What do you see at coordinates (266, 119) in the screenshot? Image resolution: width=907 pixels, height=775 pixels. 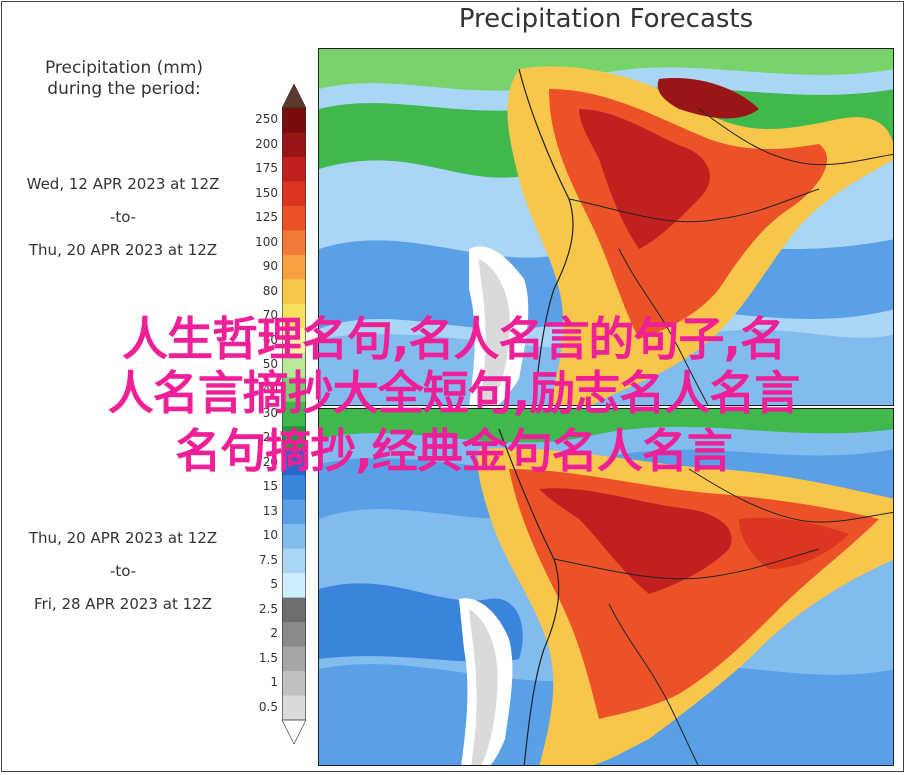 I see `colorbar-tick-label: 250` at bounding box center [266, 119].